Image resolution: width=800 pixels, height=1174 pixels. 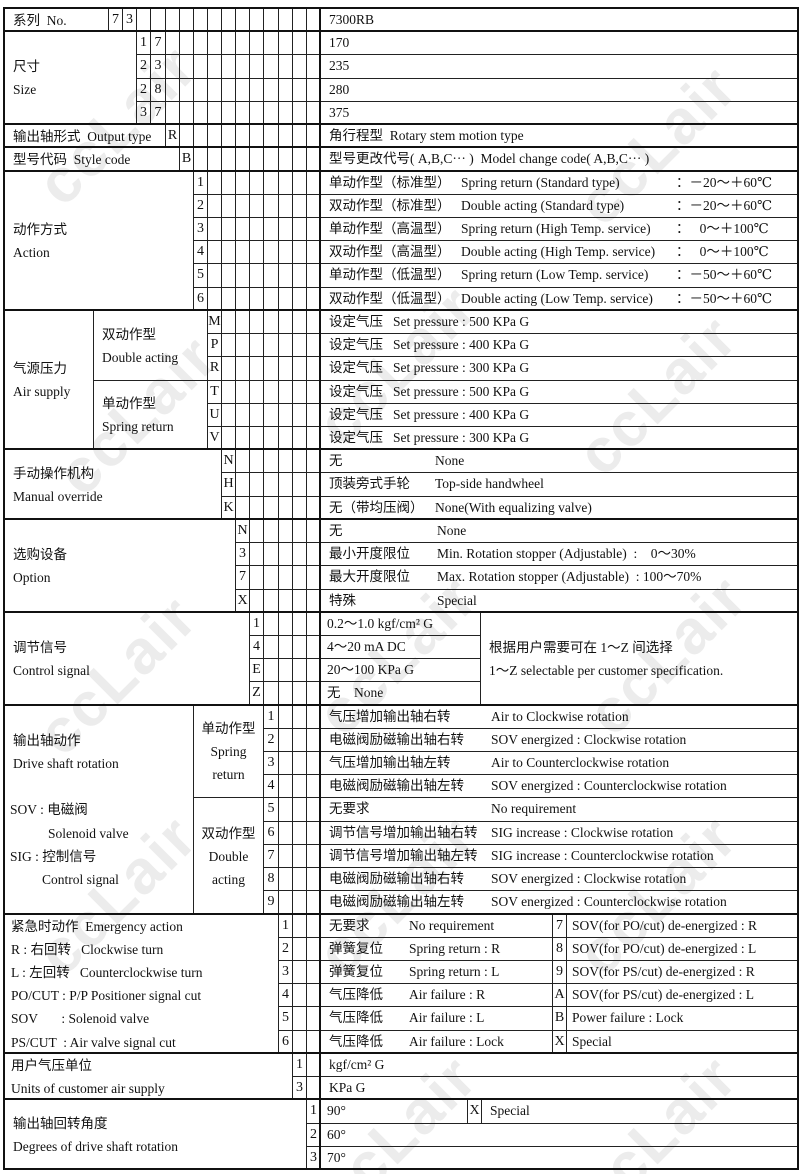 I want to click on desc-zh: 无要求, so click(x=349, y=925).